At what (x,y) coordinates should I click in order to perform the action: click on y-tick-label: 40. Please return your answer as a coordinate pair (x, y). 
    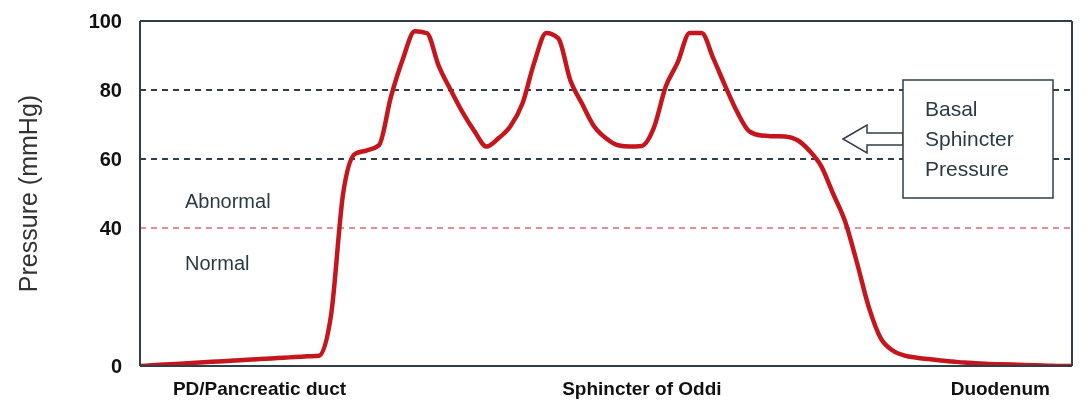
    Looking at the image, I should click on (110, 228).